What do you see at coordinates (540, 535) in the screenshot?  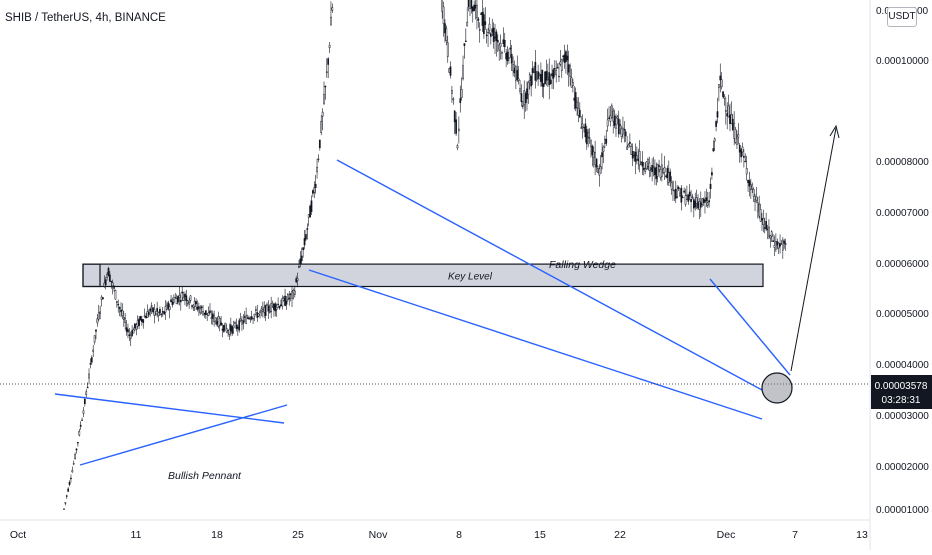 I see `time-tick-label: 15` at bounding box center [540, 535].